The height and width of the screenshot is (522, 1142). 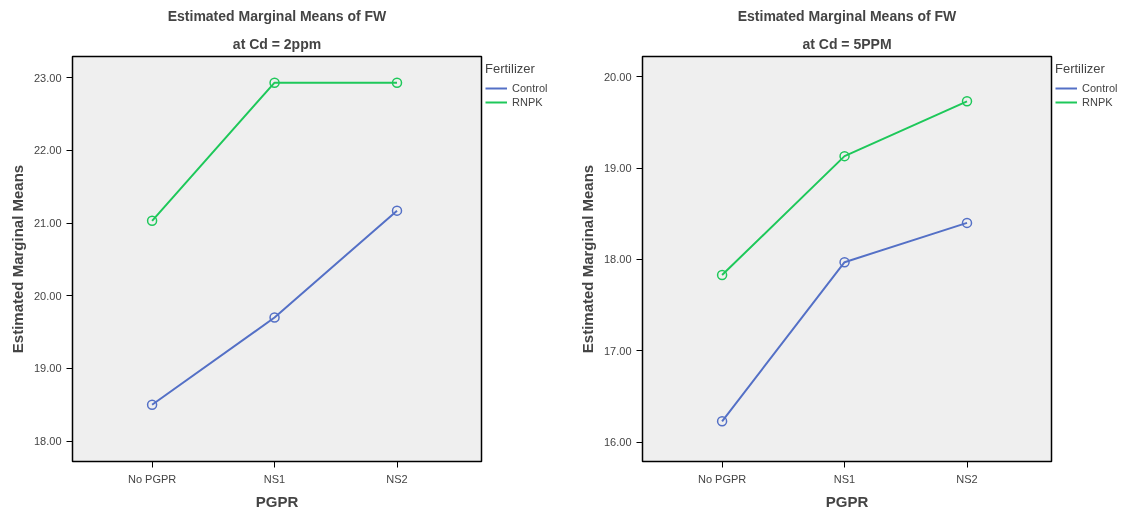 I want to click on y-tick-label: 17.00, so click(x=617, y=350).